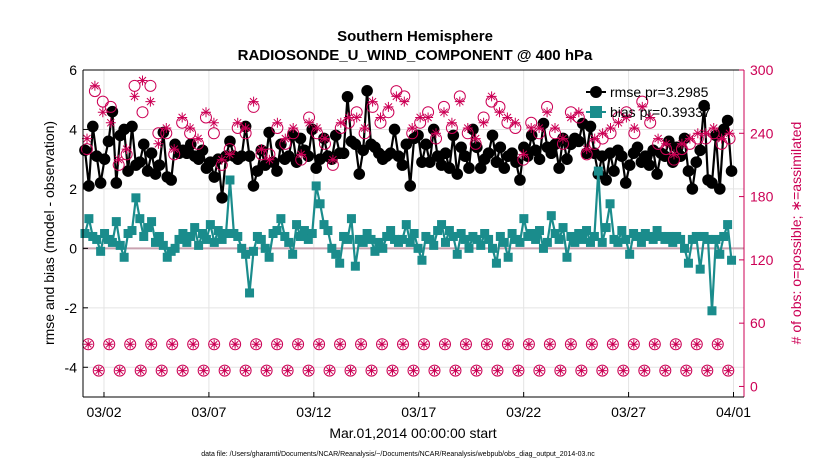 This screenshot has height=470, width=830. Describe the element at coordinates (758, 323) in the screenshot. I see `y2-tick-label: 60` at that location.